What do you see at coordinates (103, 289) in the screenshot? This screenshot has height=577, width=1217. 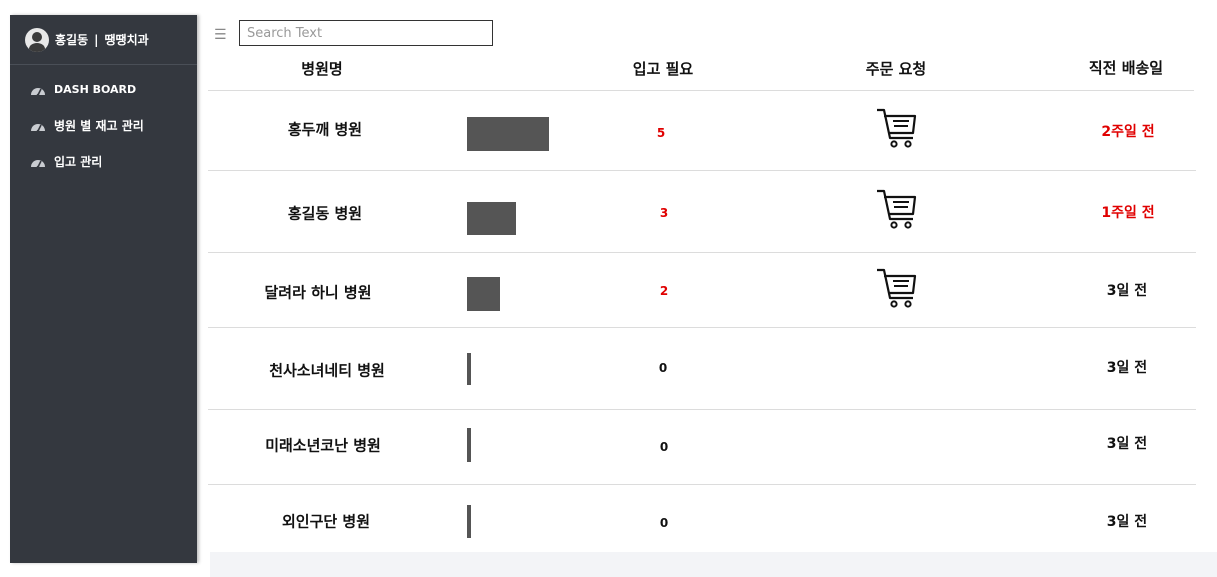 I see `sidebar: 홍길동 | 땡땡치과 DASH BOARD 병원 별 재고 관리 입고 관리` at bounding box center [103, 289].